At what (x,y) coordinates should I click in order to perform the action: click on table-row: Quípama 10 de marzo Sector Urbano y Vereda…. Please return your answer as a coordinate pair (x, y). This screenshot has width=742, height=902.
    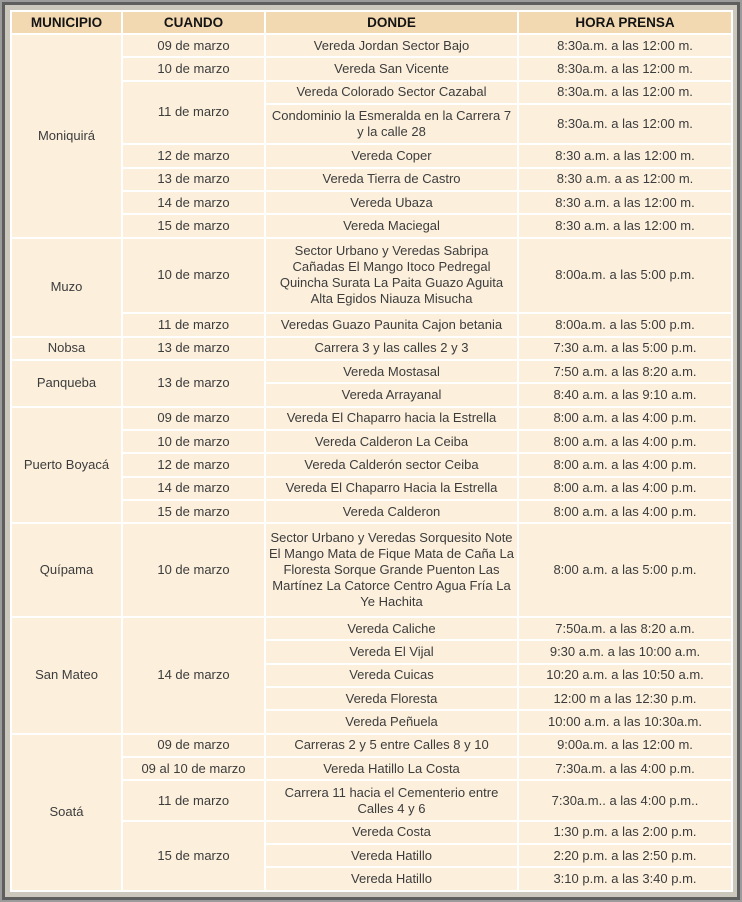
    Looking at the image, I should click on (371, 570).